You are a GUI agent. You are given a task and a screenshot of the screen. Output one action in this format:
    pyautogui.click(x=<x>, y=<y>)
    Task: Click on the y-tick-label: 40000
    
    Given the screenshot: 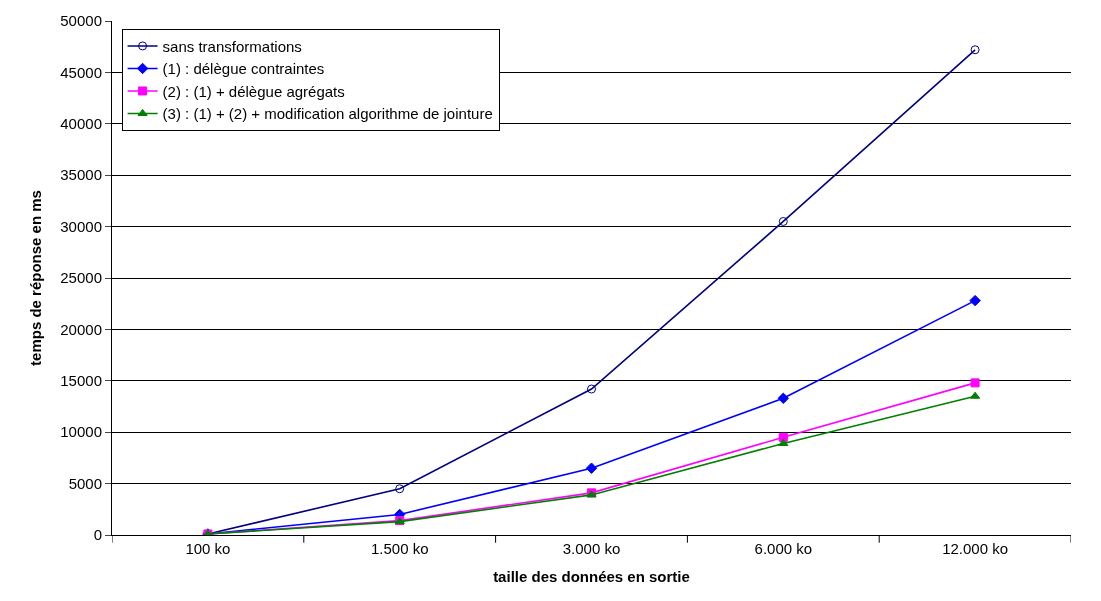 What is the action you would take?
    pyautogui.click(x=81, y=124)
    